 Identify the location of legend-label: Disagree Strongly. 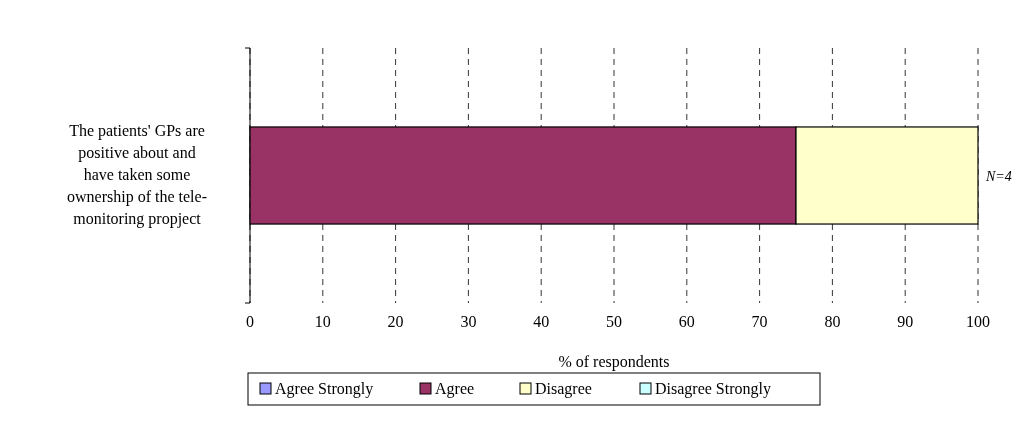
(713, 389).